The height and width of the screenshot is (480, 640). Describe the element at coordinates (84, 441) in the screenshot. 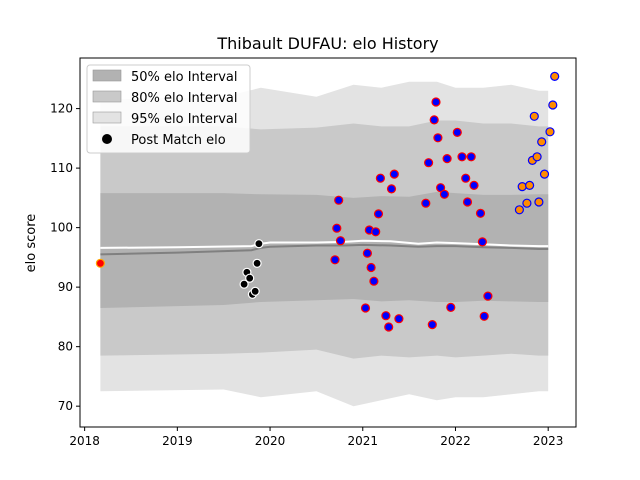

I see `x-tick-label-2018: 2018` at that location.